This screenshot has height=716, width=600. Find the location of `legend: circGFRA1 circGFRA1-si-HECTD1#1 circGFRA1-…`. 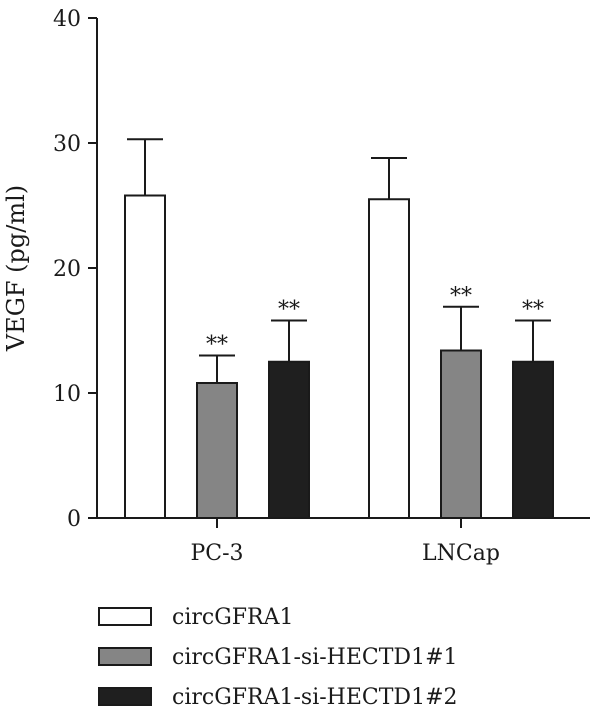

legend: circGFRA1 circGFRA1-si-HECTD1#1 circGFRA1-… is located at coordinates (278, 657).